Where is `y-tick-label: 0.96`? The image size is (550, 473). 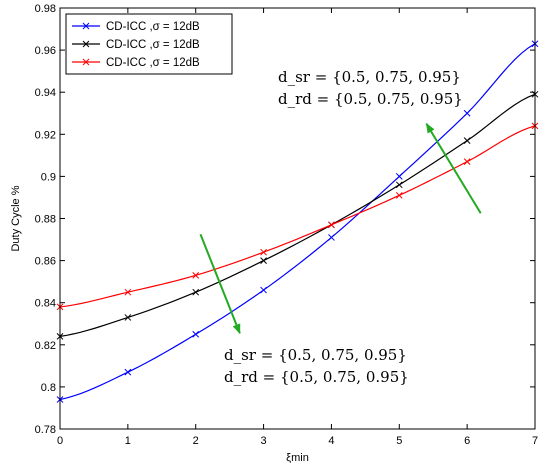
y-tick-label: 0.96 is located at coordinates (45, 51).